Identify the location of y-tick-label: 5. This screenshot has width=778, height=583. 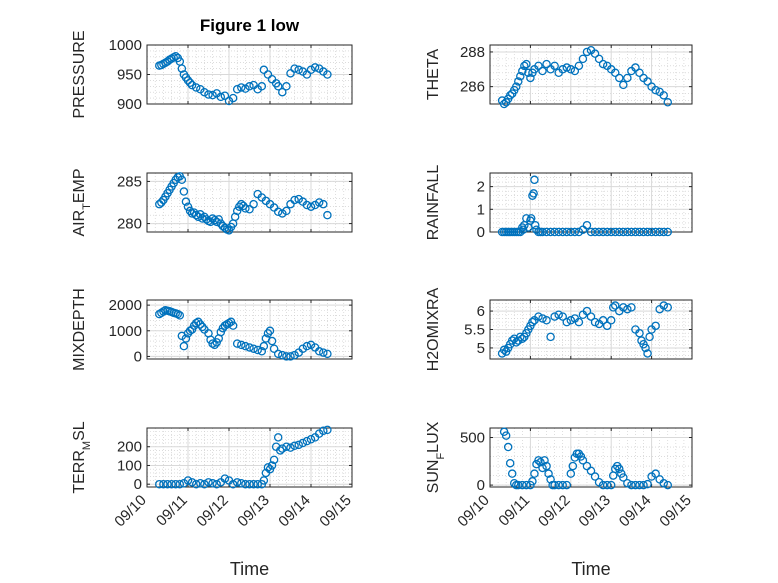
(481, 348).